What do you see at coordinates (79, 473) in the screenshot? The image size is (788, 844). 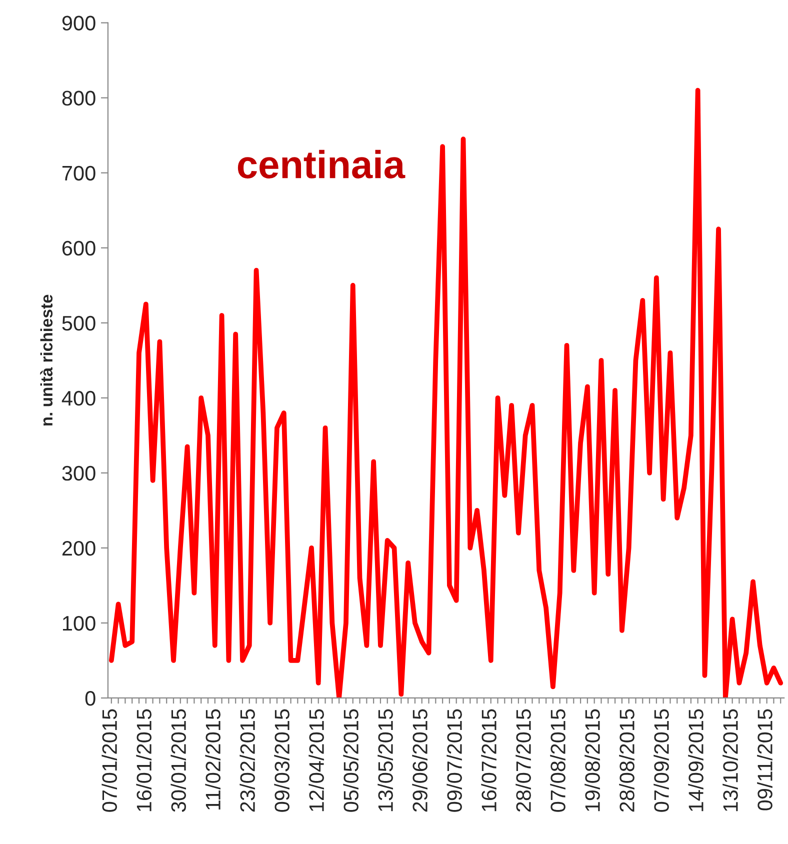 I see `y-tick-label: 300` at bounding box center [79, 473].